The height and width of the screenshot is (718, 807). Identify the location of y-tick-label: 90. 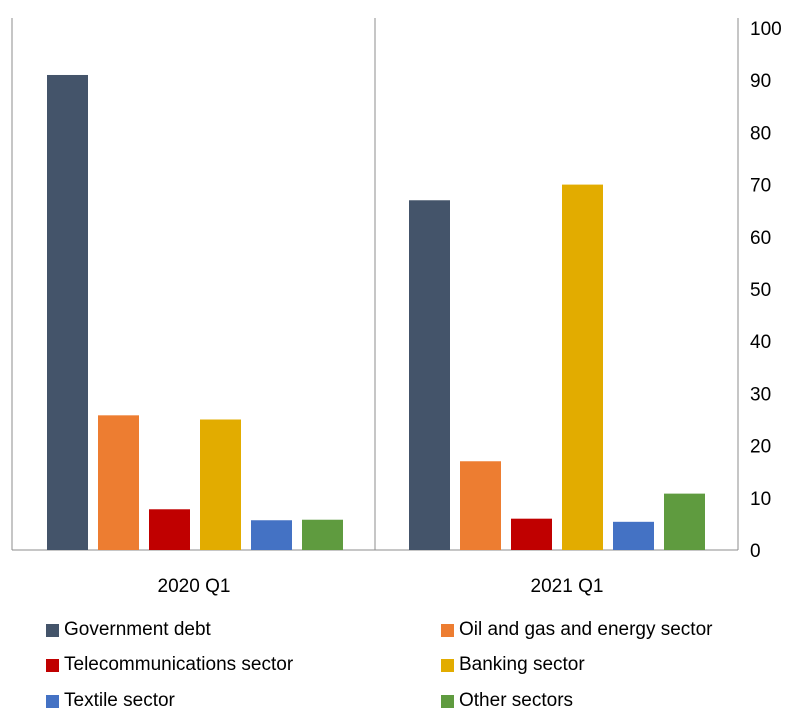
(760, 81).